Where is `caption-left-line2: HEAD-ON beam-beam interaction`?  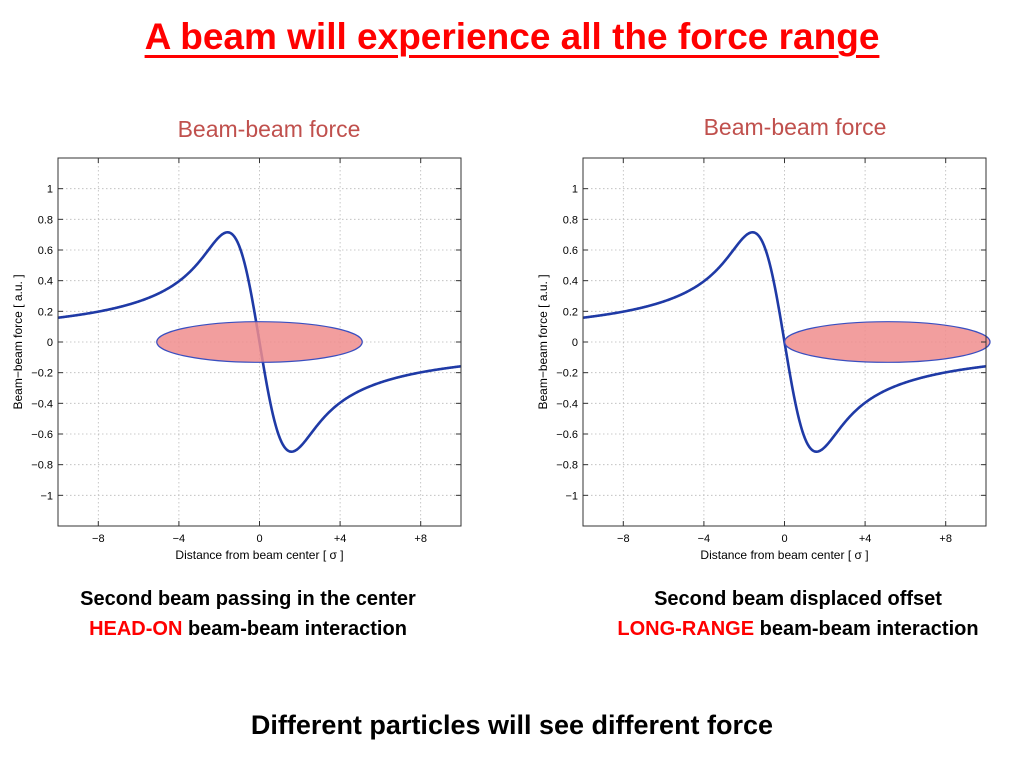
caption-left-line2: HEAD-ON beam-beam interaction is located at coordinates (248, 629).